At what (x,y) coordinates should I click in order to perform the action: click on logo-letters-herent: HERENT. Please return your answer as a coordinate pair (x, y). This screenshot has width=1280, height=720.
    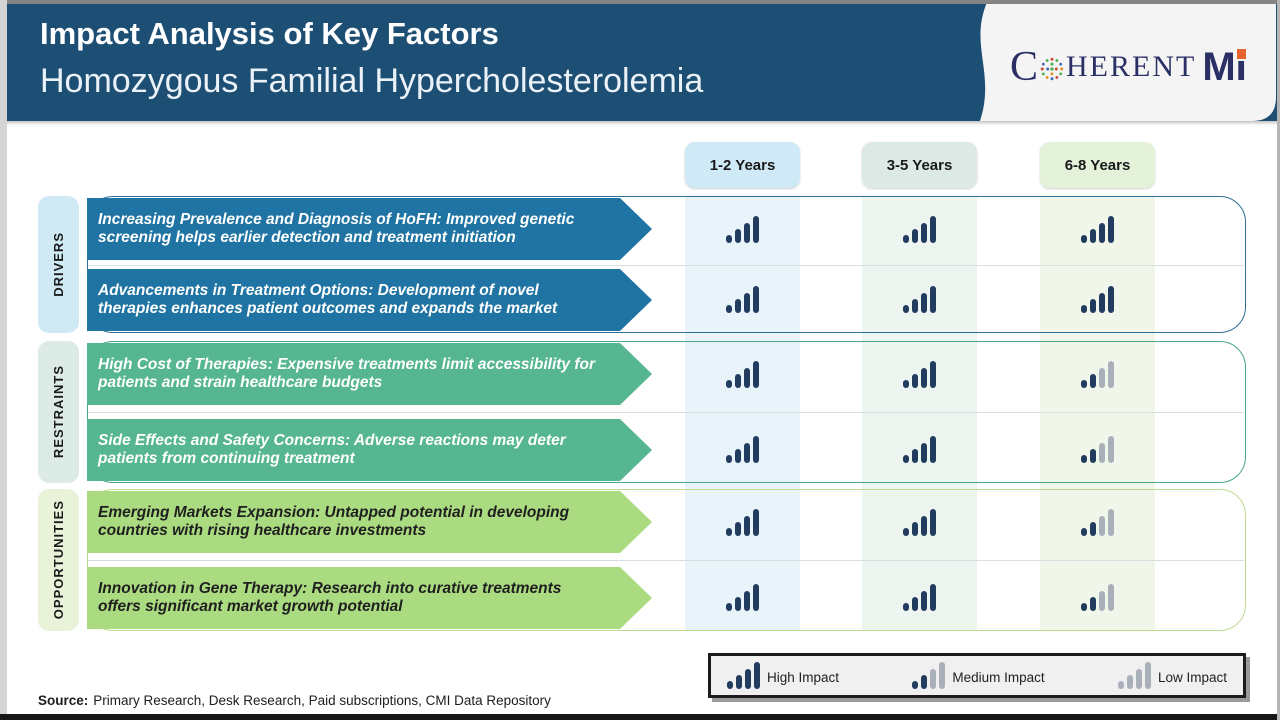
    Looking at the image, I should click on (1131, 66).